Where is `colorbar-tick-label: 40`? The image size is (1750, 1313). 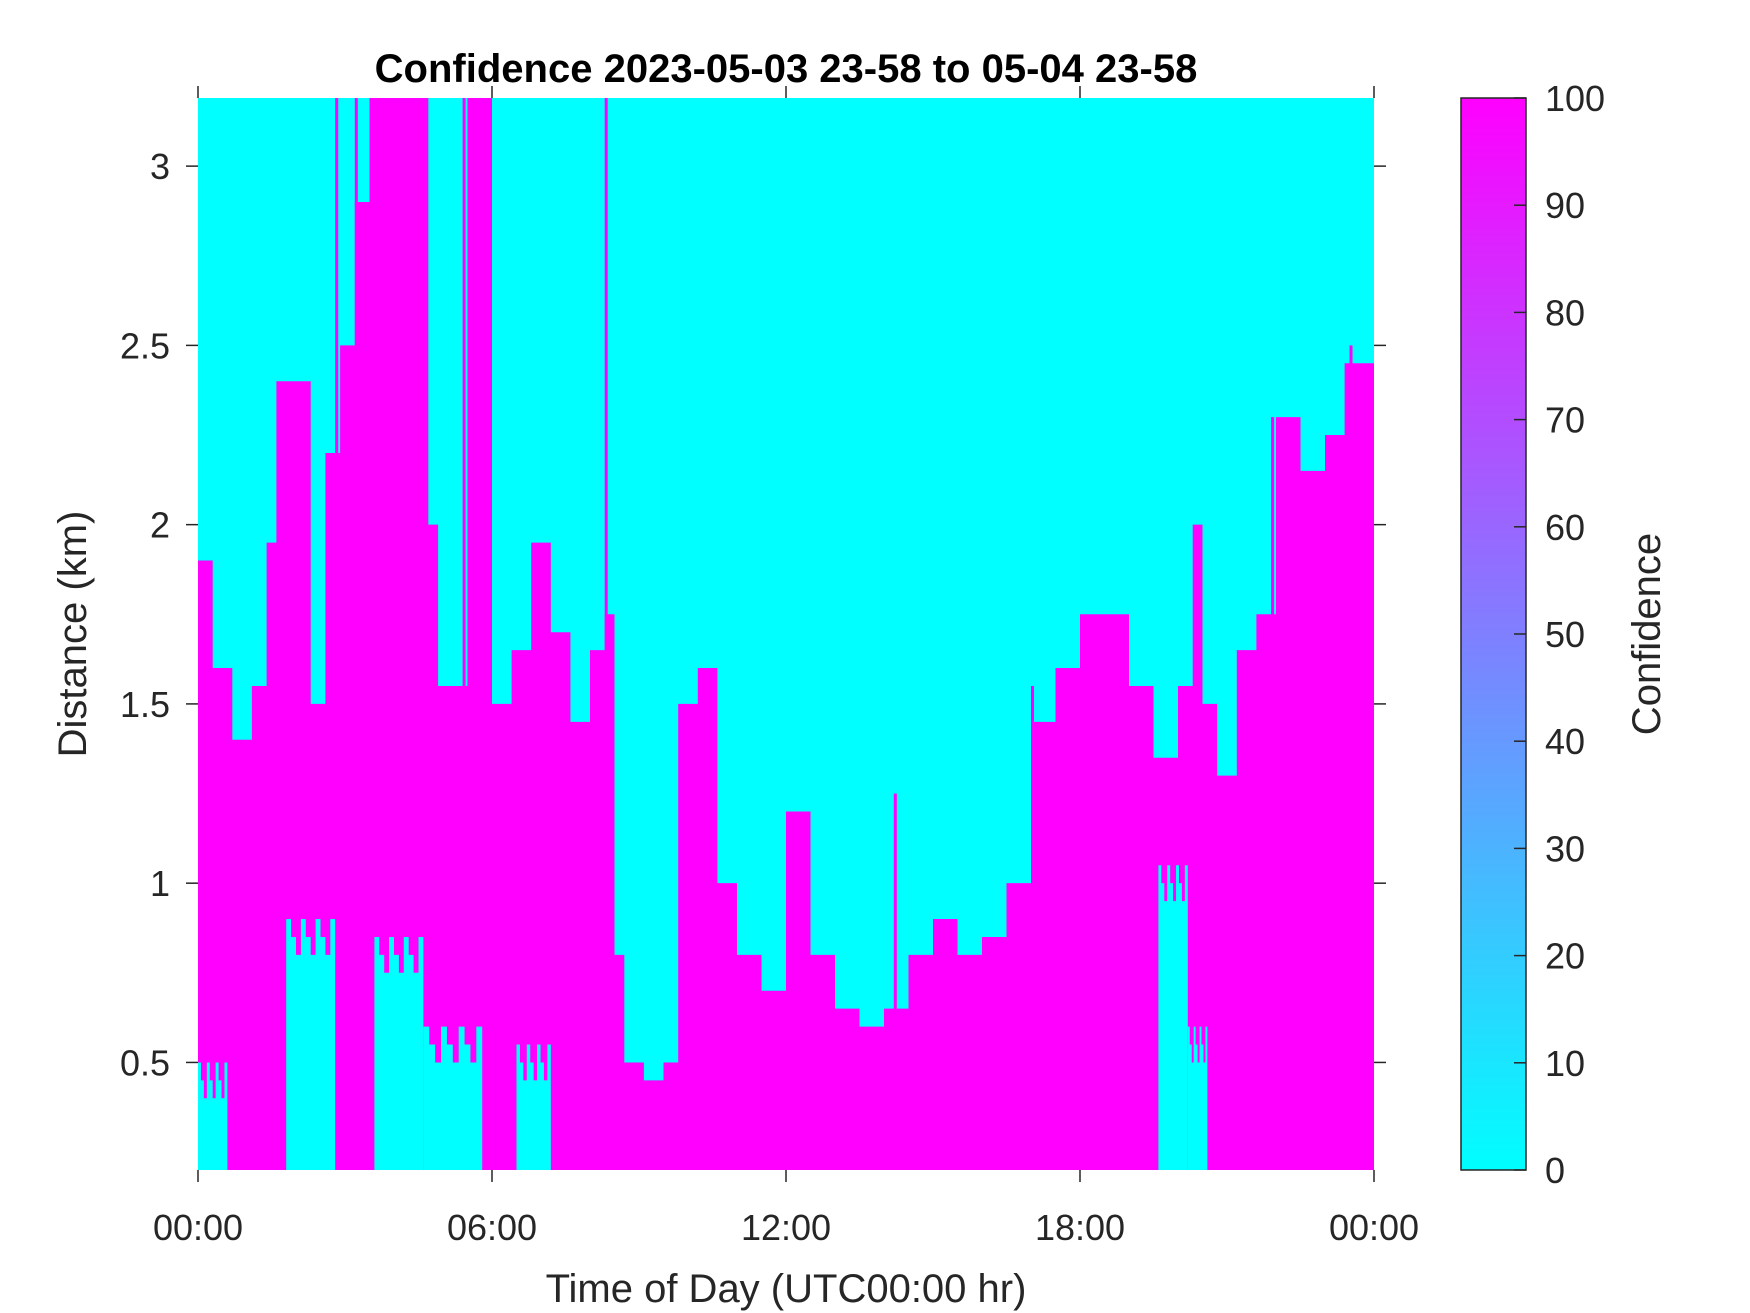
colorbar-tick-label: 40 is located at coordinates (1565, 741).